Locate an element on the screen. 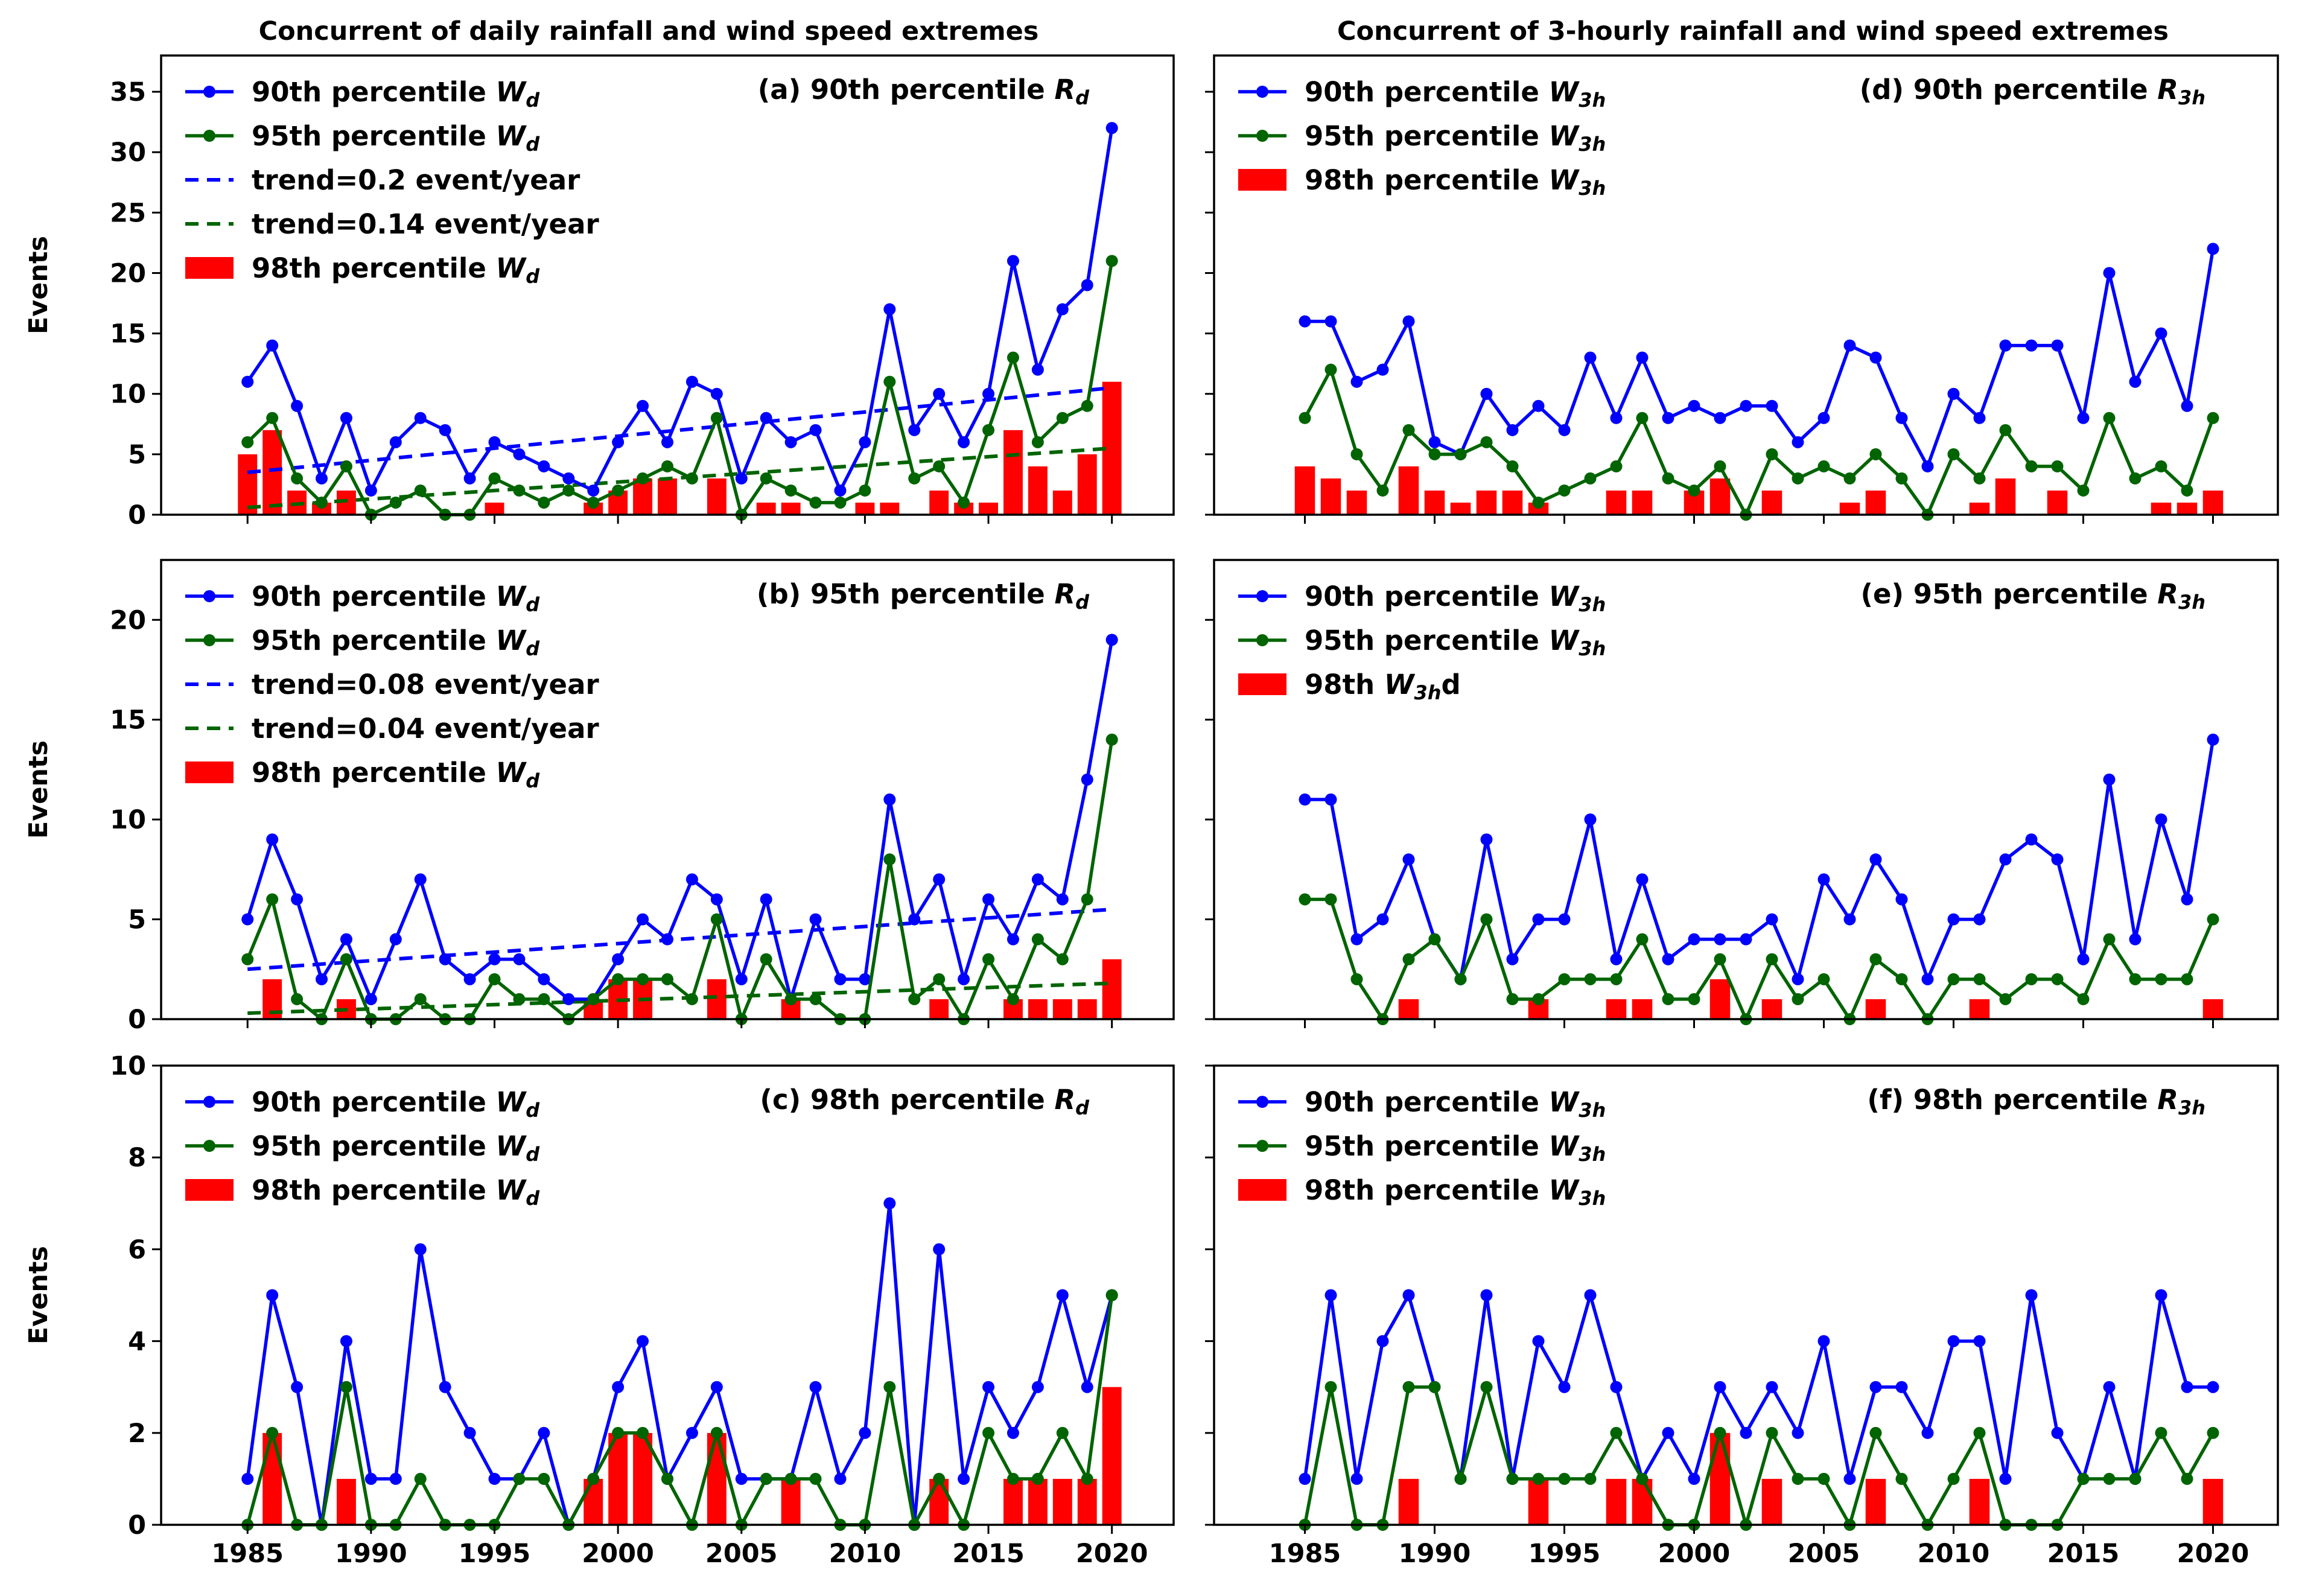 The image size is (2299, 1596). bar-1995 is located at coordinates (494, 509).